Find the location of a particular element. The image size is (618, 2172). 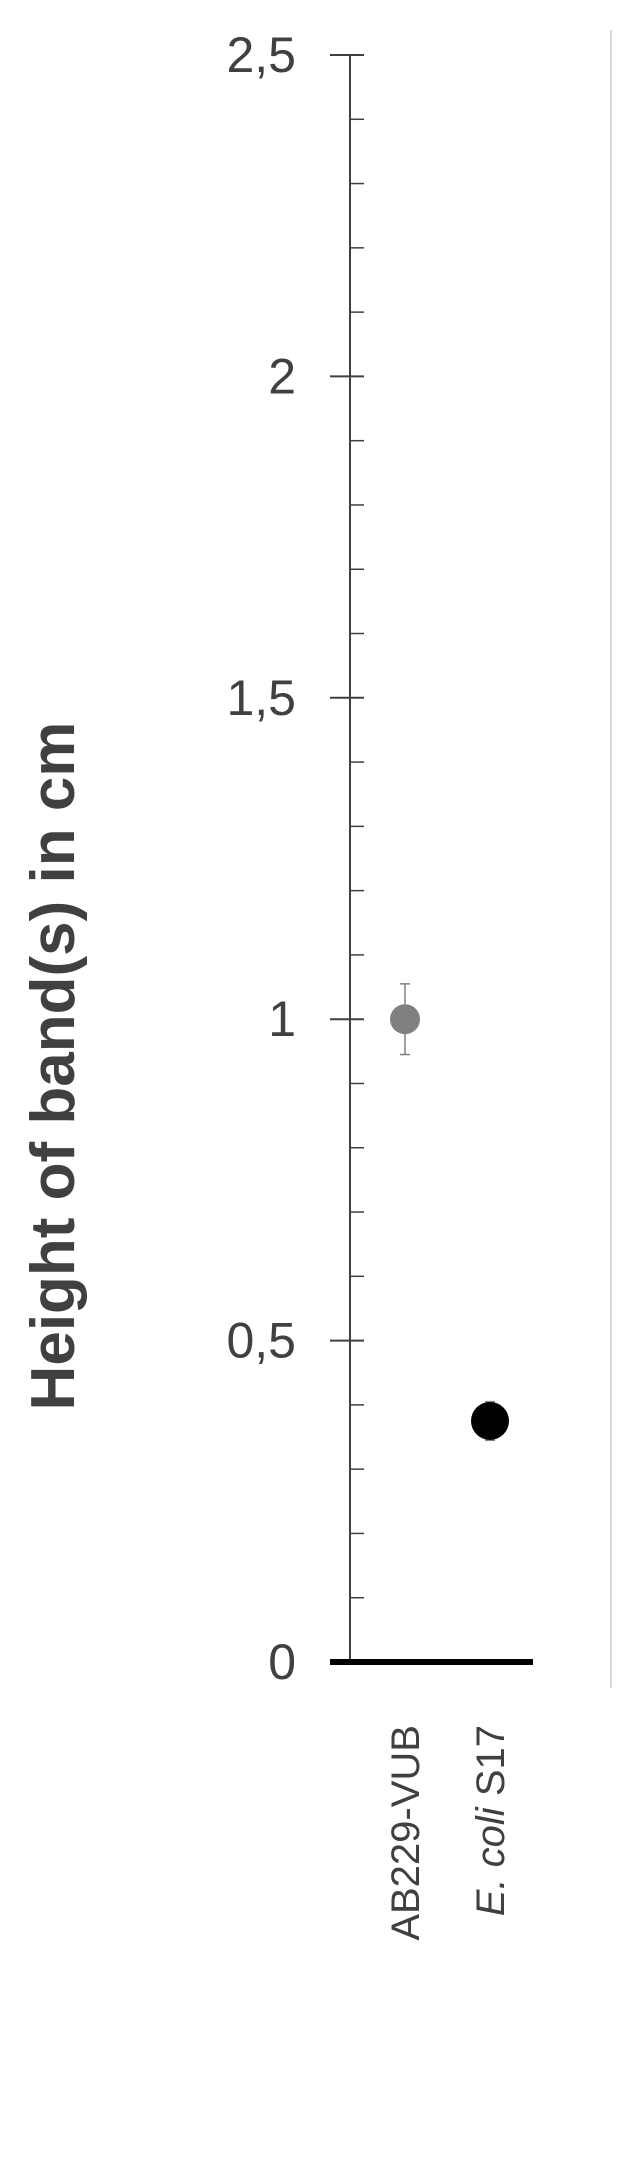

y-tick-label: 1,5 is located at coordinates (261, 698).